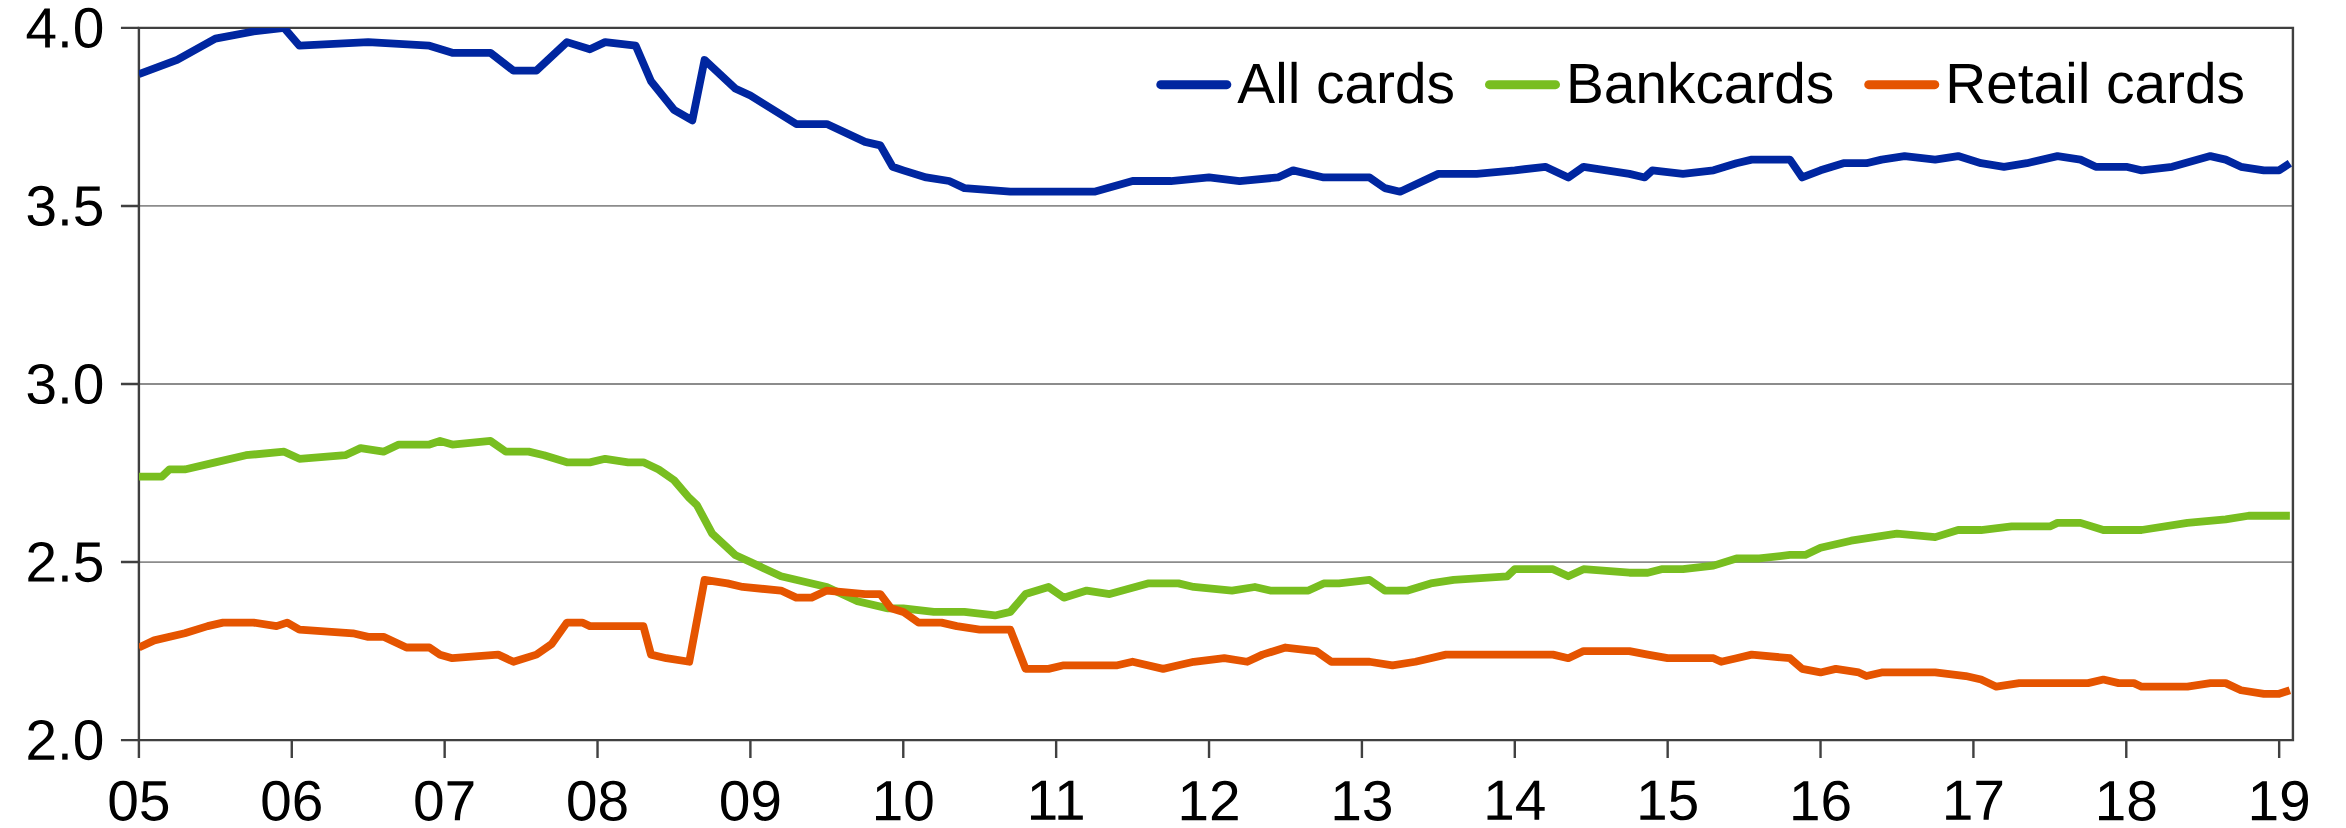  What do you see at coordinates (1345, 82) in the screenshot?
I see `legend-label: All cards` at bounding box center [1345, 82].